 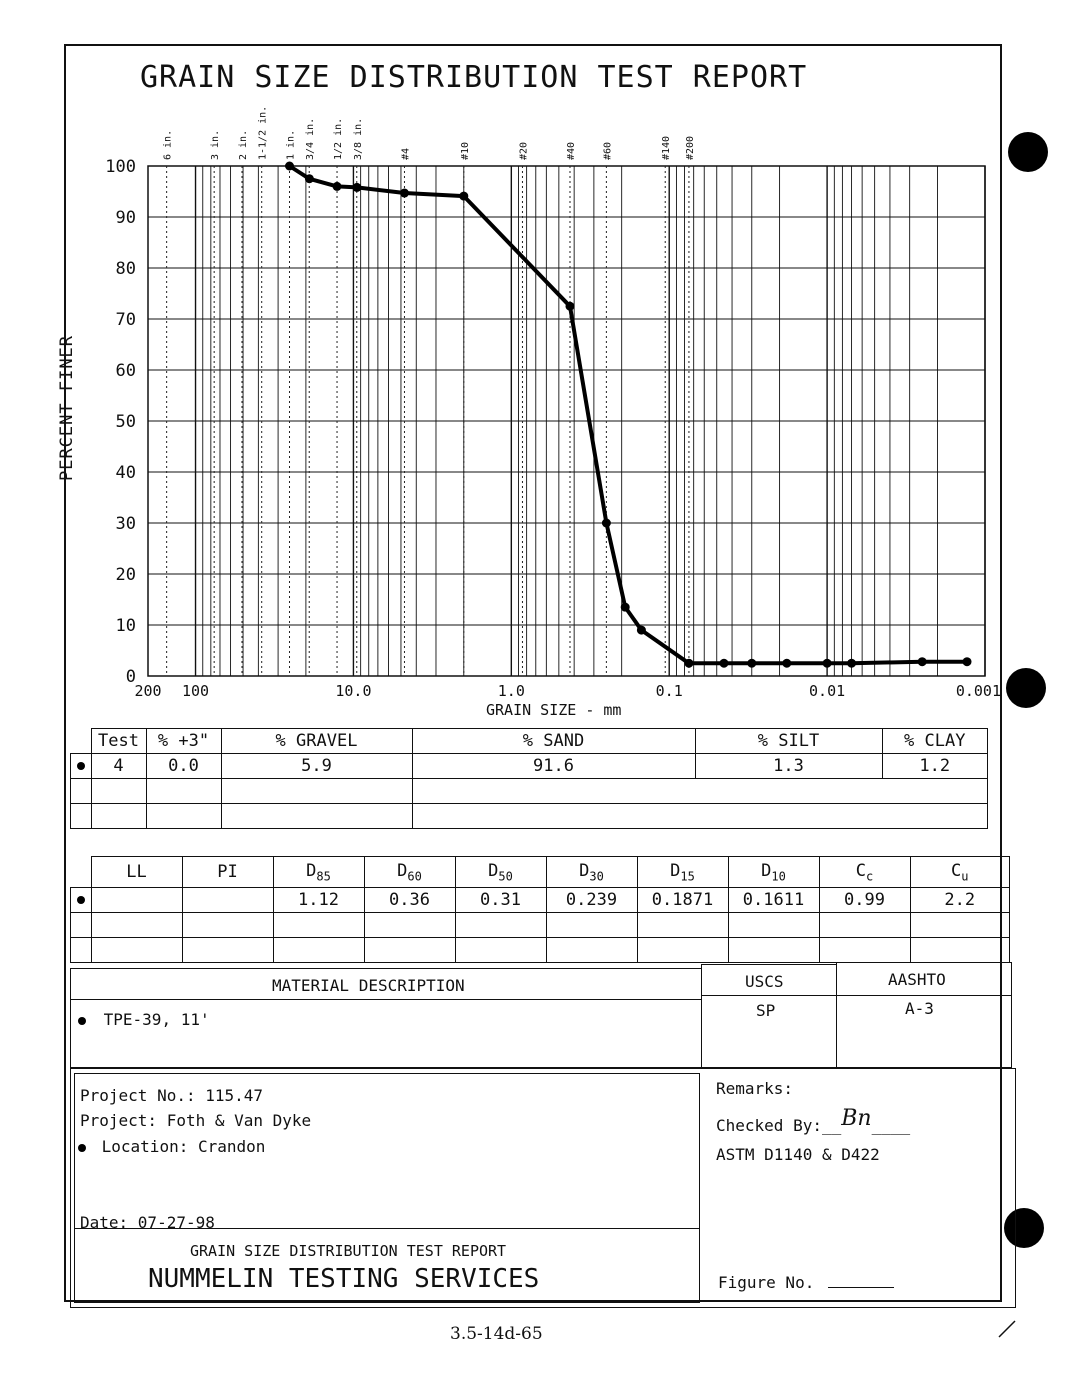 What do you see at coordinates (353, 691) in the screenshot?
I see `x-tick-label: 10.0` at bounding box center [353, 691].